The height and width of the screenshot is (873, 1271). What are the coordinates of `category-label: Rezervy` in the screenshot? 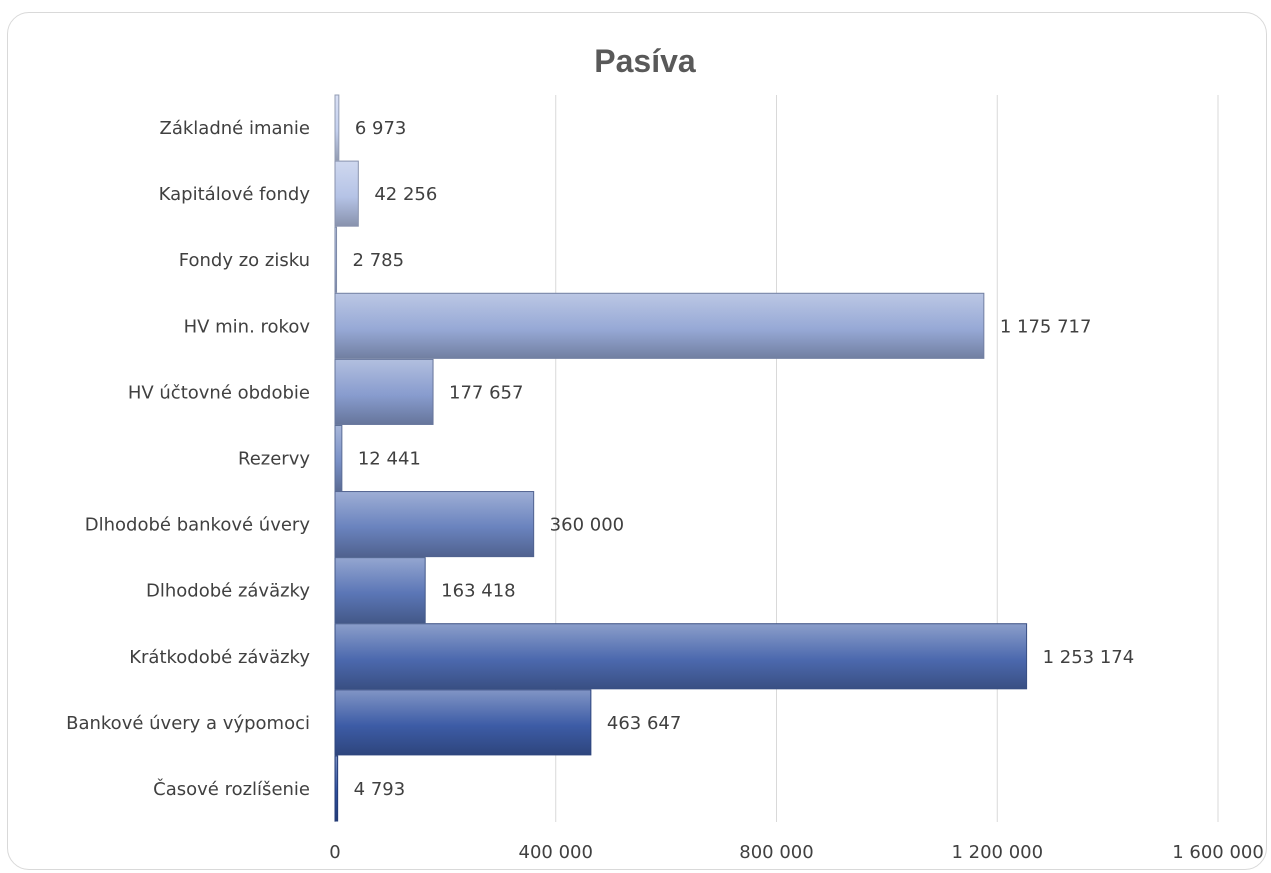 It's located at (274, 459).